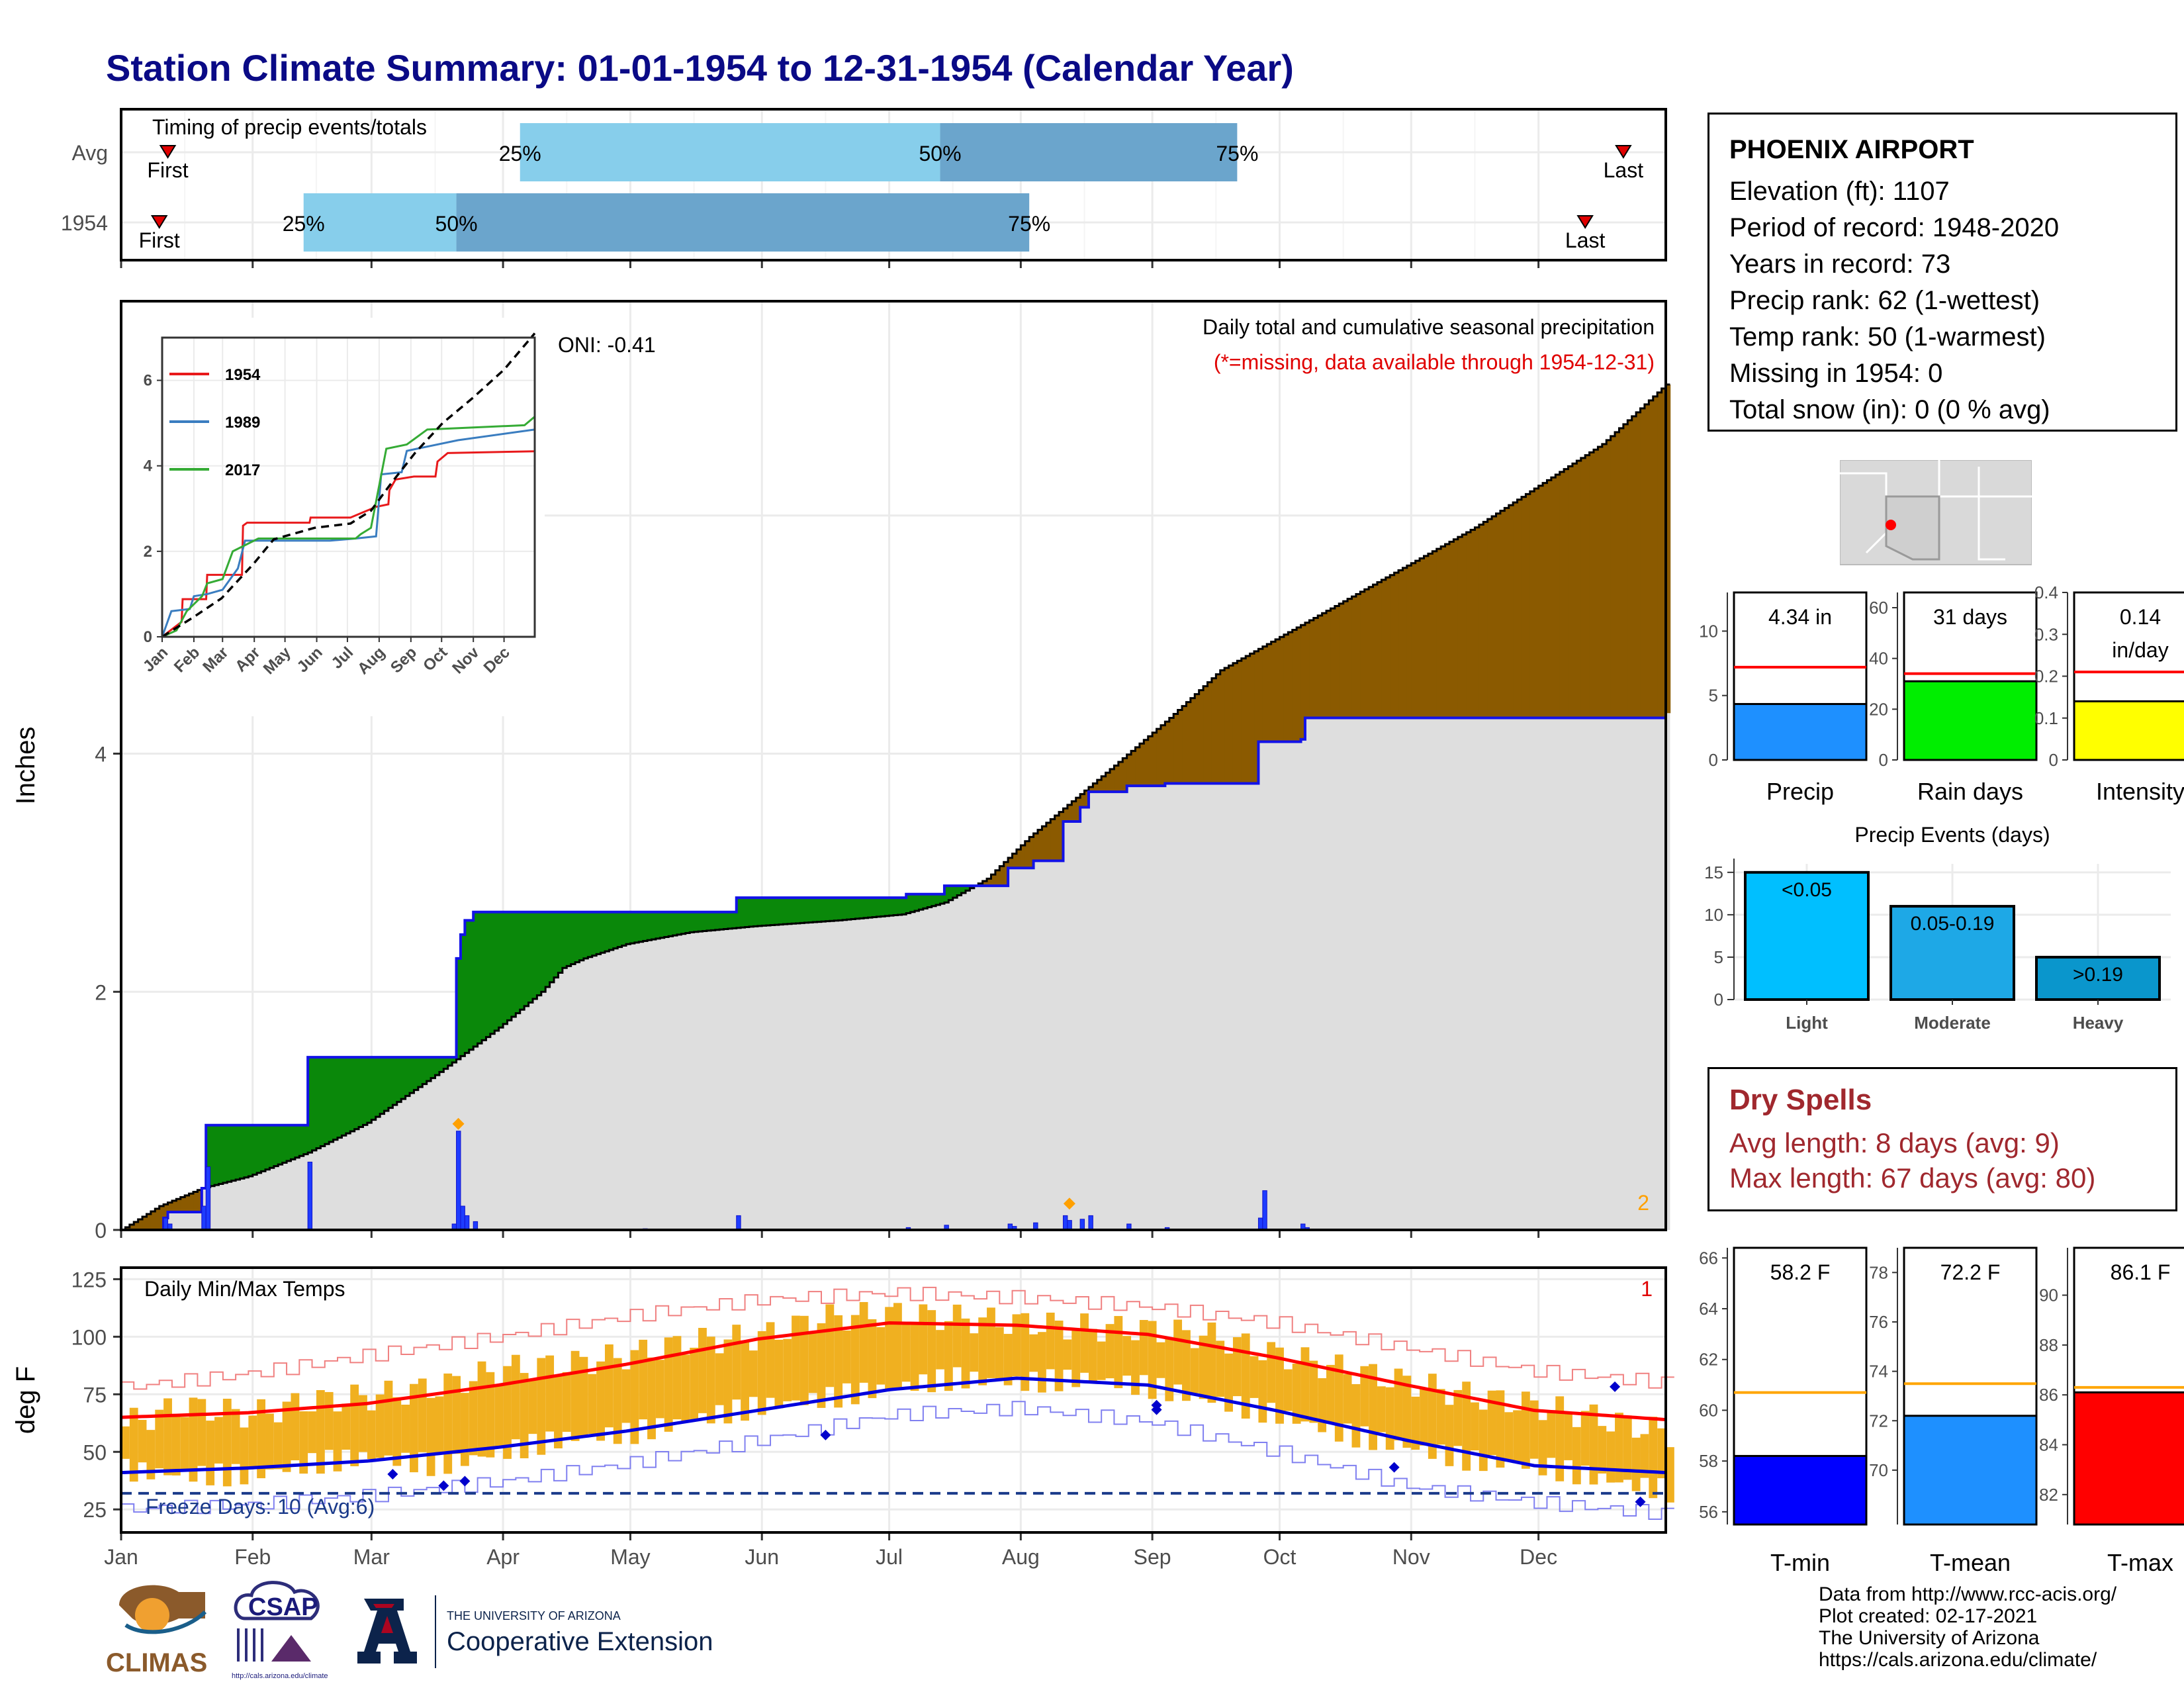 The image size is (2184, 1688). What do you see at coordinates (2140, 791) in the screenshot?
I see `panel-label: Intensity` at bounding box center [2140, 791].